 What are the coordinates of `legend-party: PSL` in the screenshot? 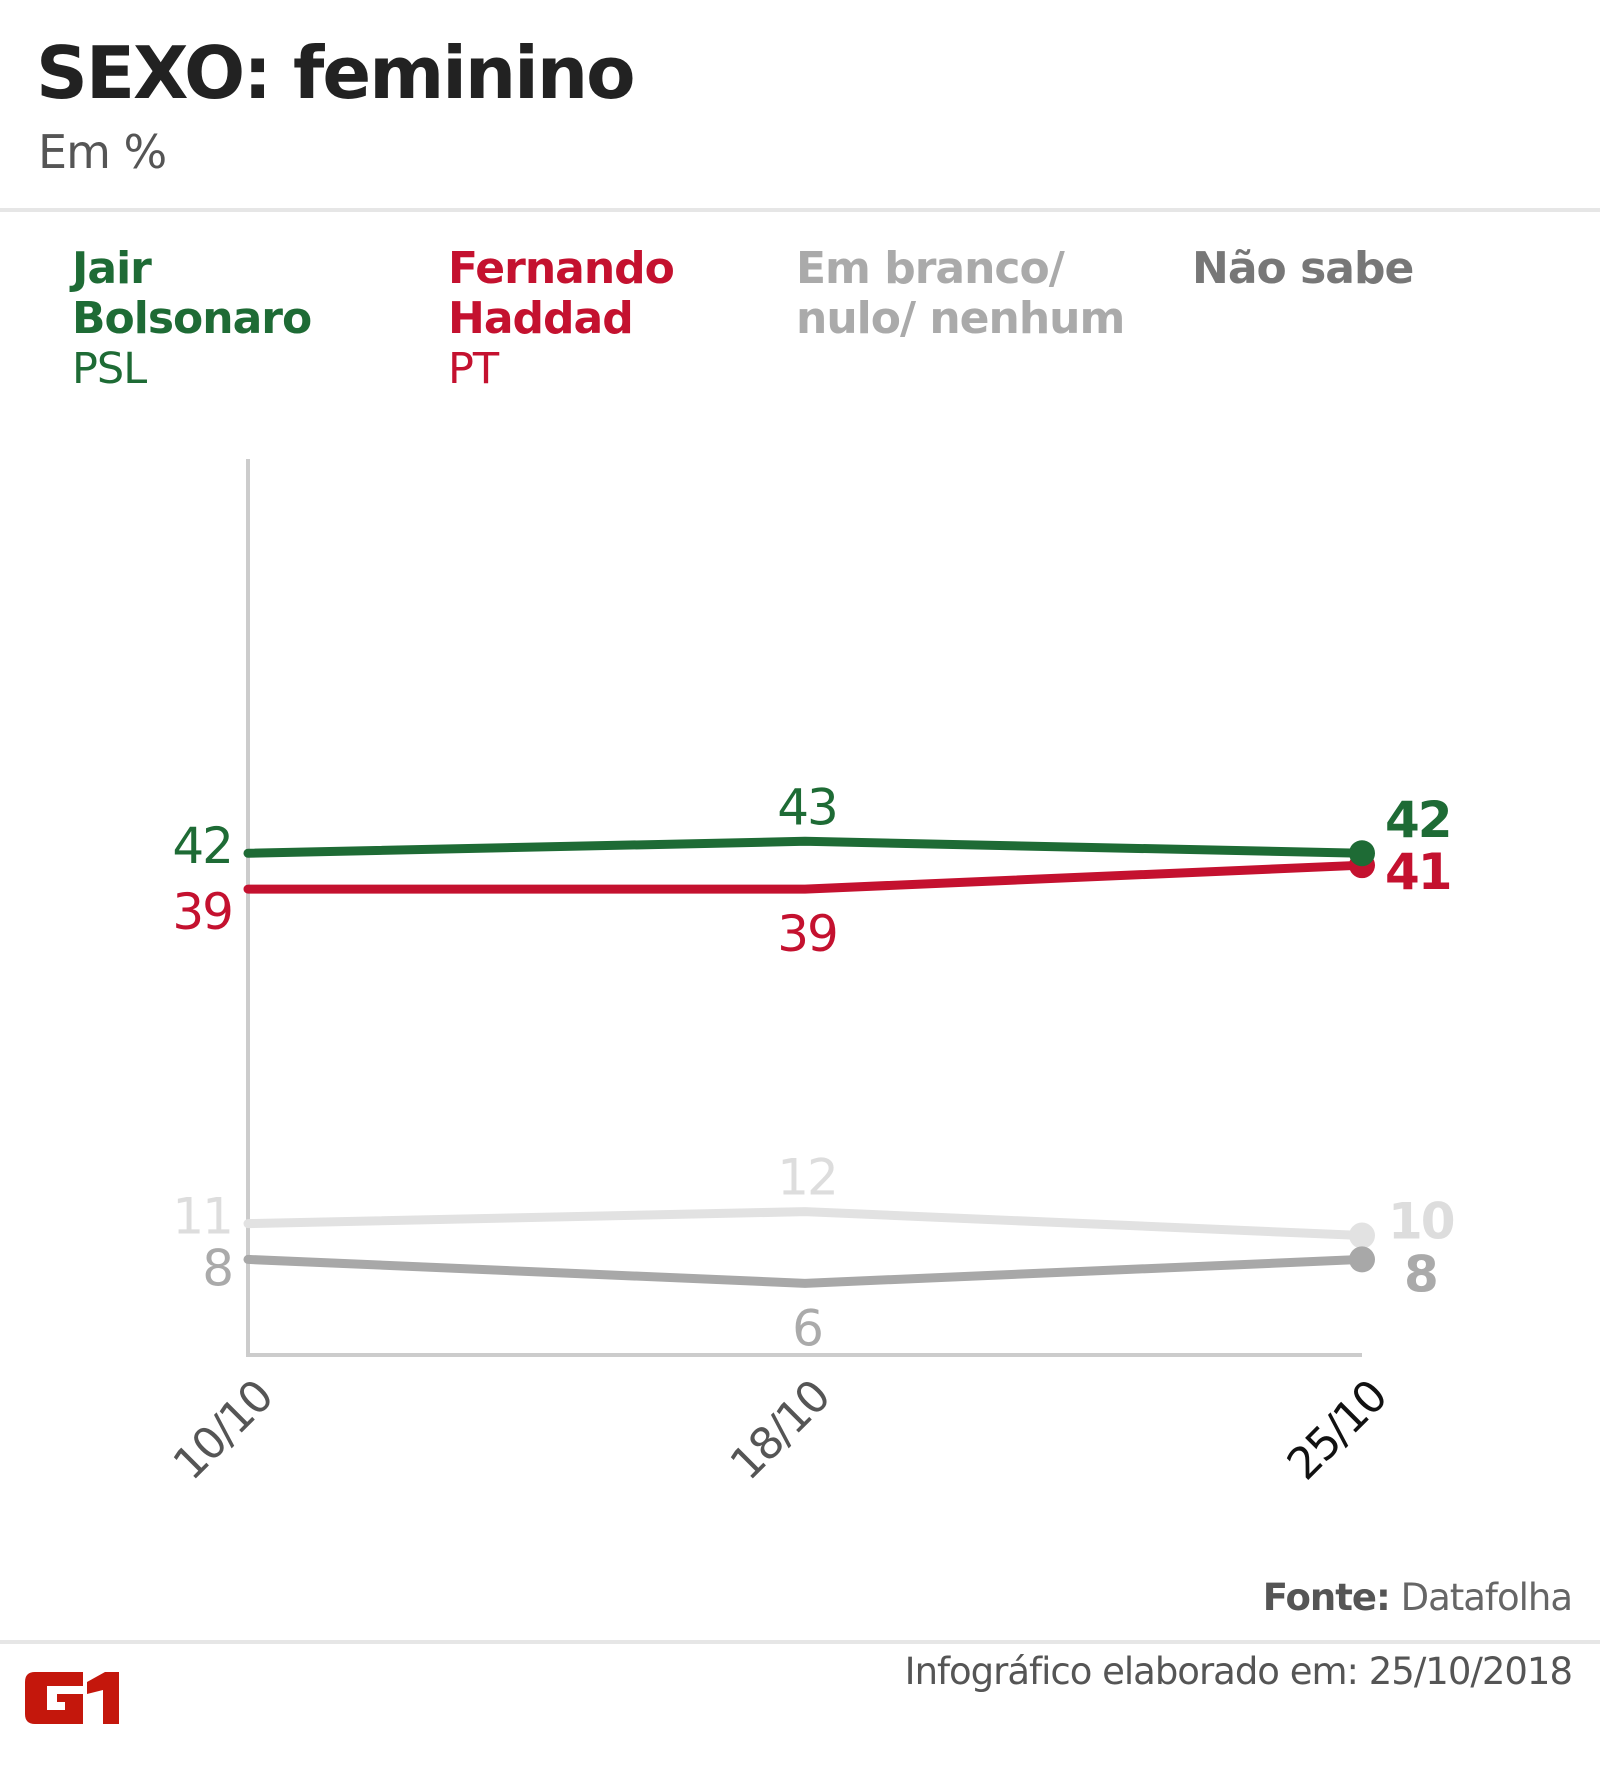 It's located at (109, 369).